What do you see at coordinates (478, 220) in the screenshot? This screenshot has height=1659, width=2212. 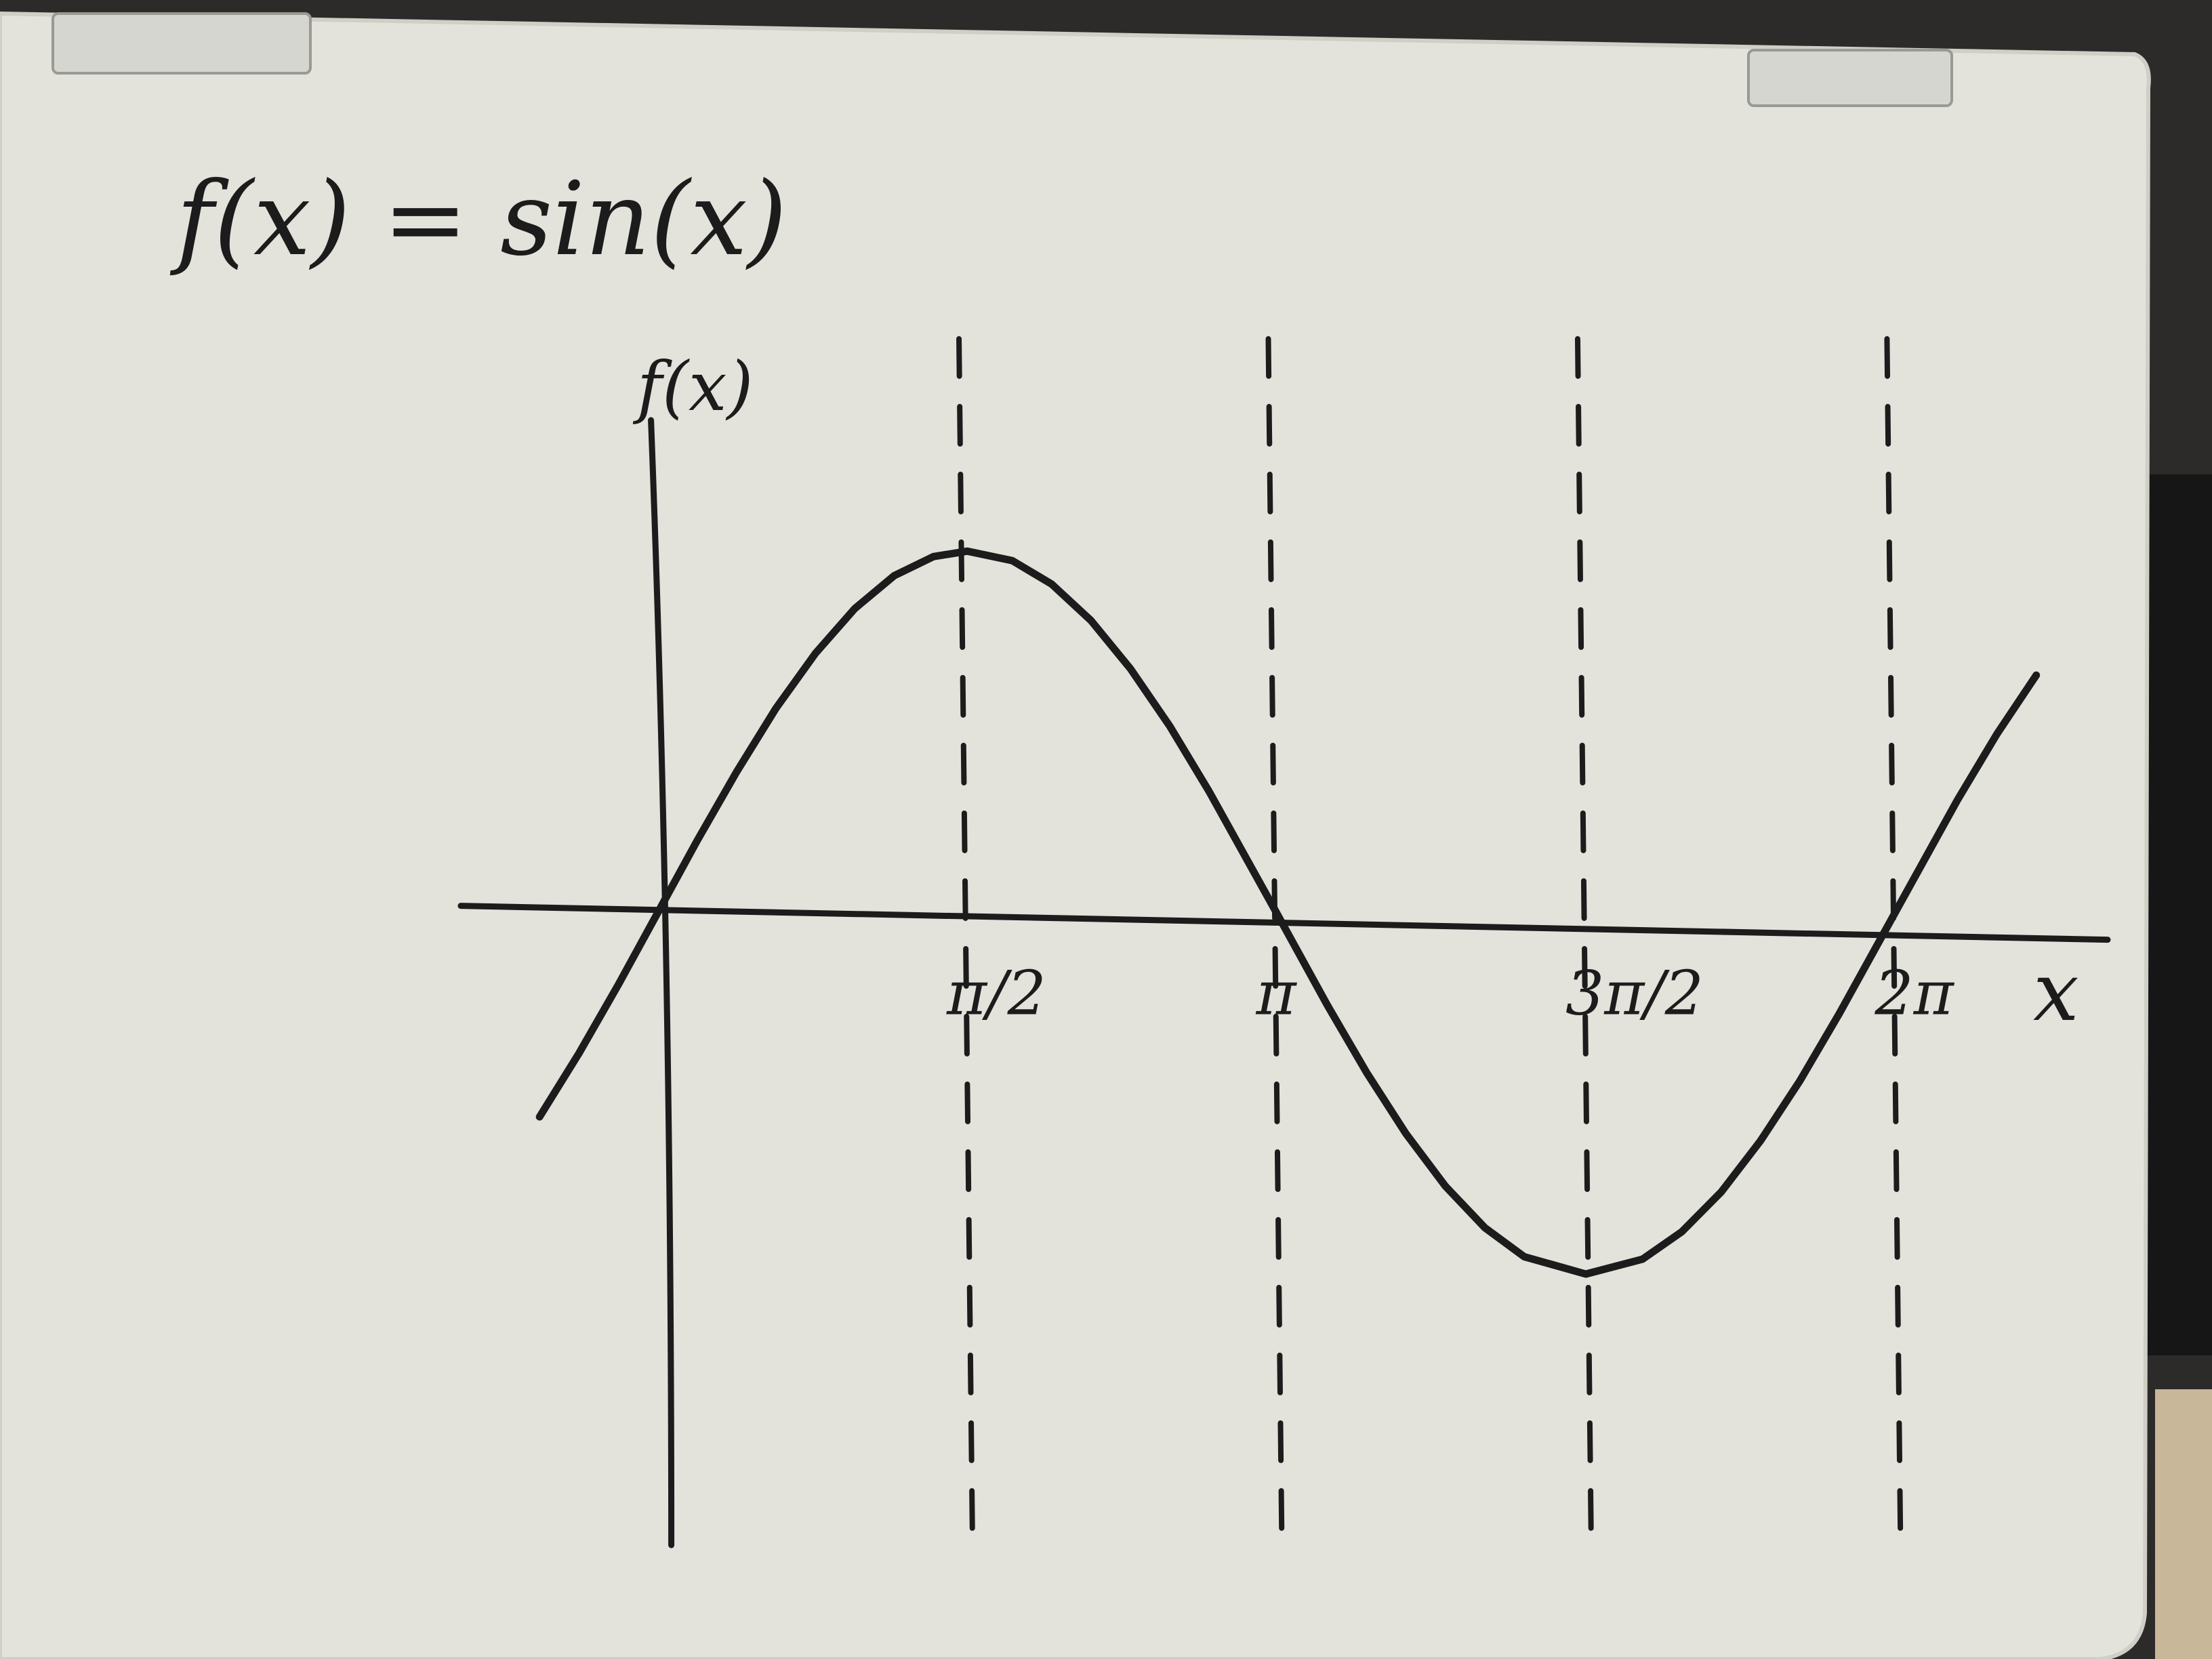 I see `chart-title: f(x) = sin(x)` at bounding box center [478, 220].